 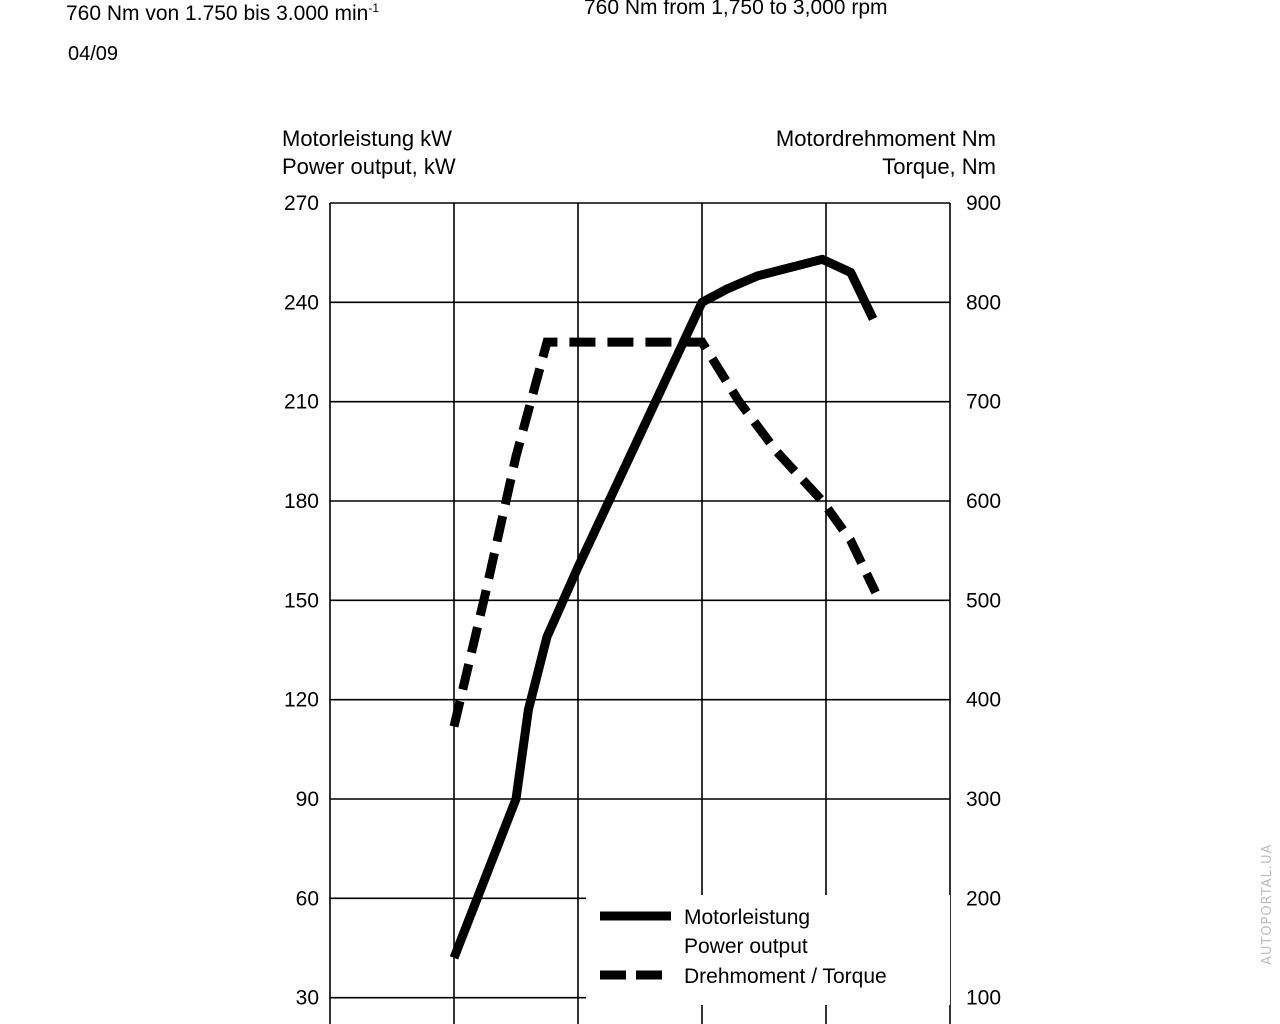 I want to click on left-tick-label: 60, so click(x=307, y=898).